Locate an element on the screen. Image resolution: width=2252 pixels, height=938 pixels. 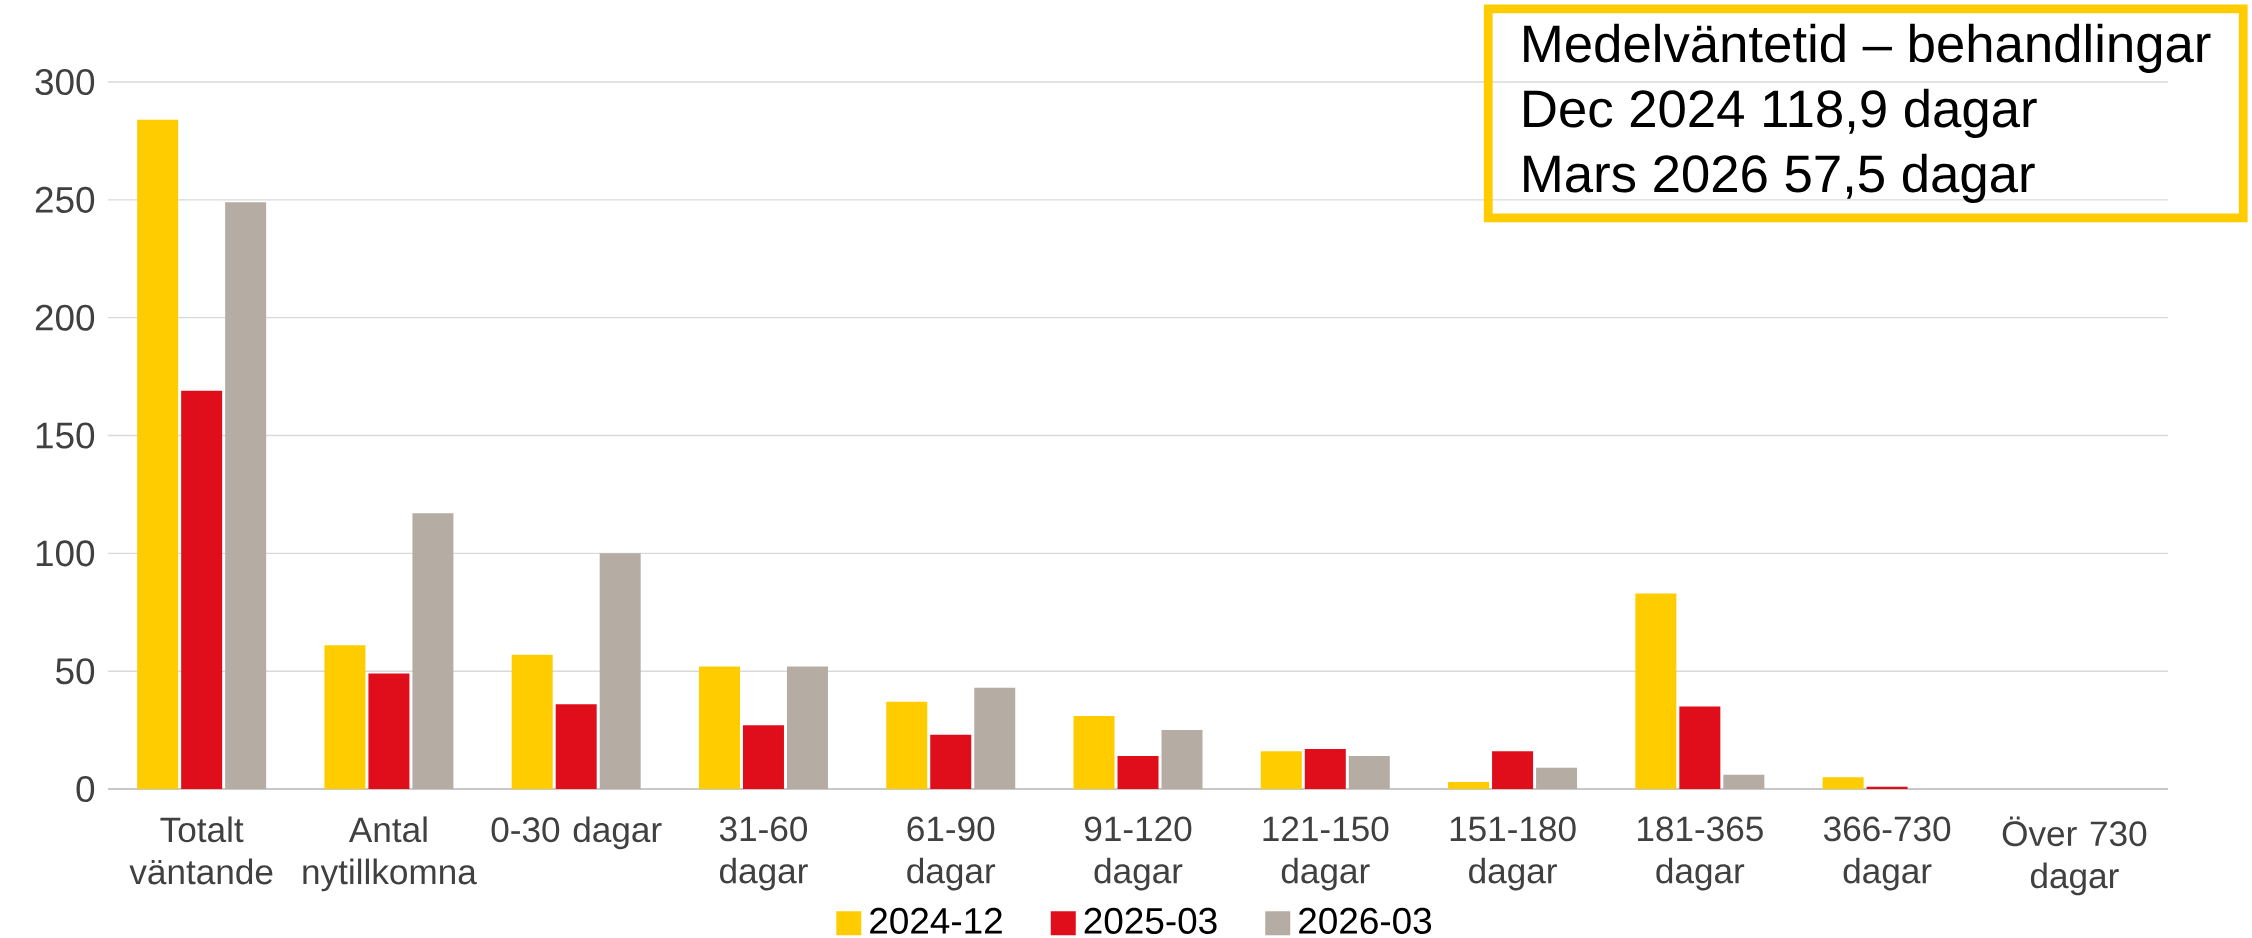
x-tick-label: 91-120 dagar is located at coordinates (1138, 853).